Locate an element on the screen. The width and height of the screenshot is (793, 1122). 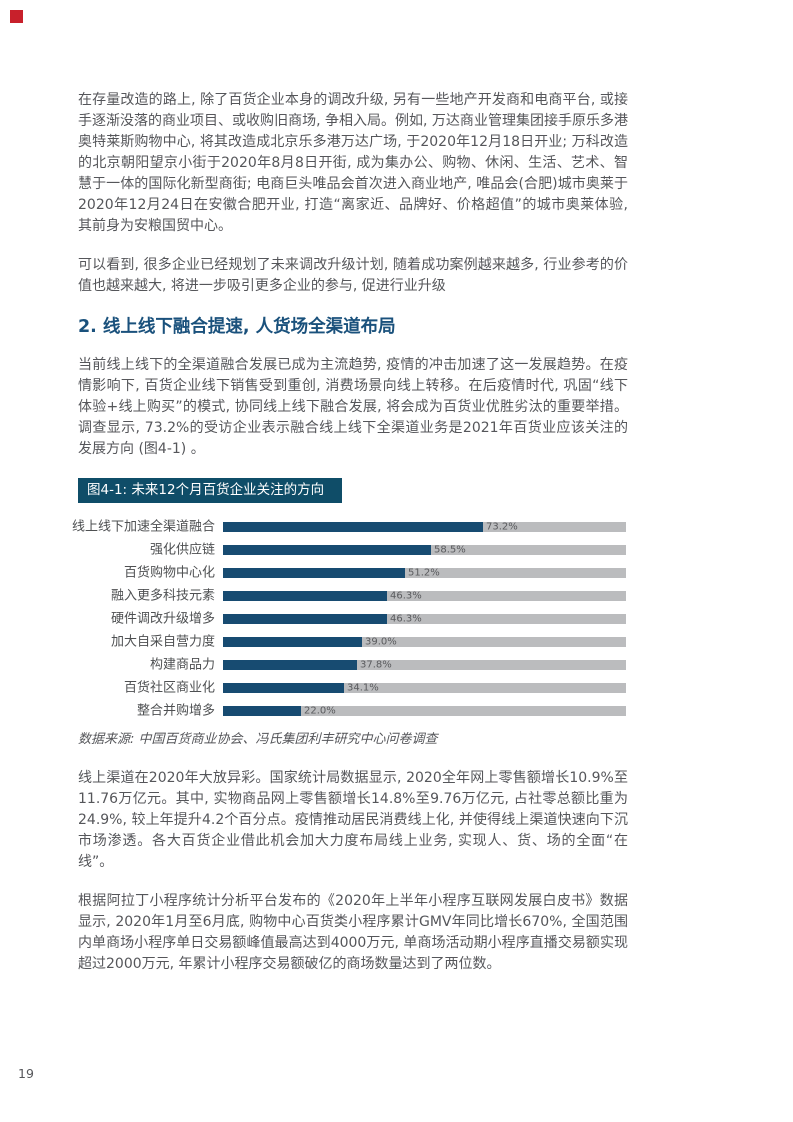
chart-category-label: 线上线下加速全渠道融合 is located at coordinates (143, 527).